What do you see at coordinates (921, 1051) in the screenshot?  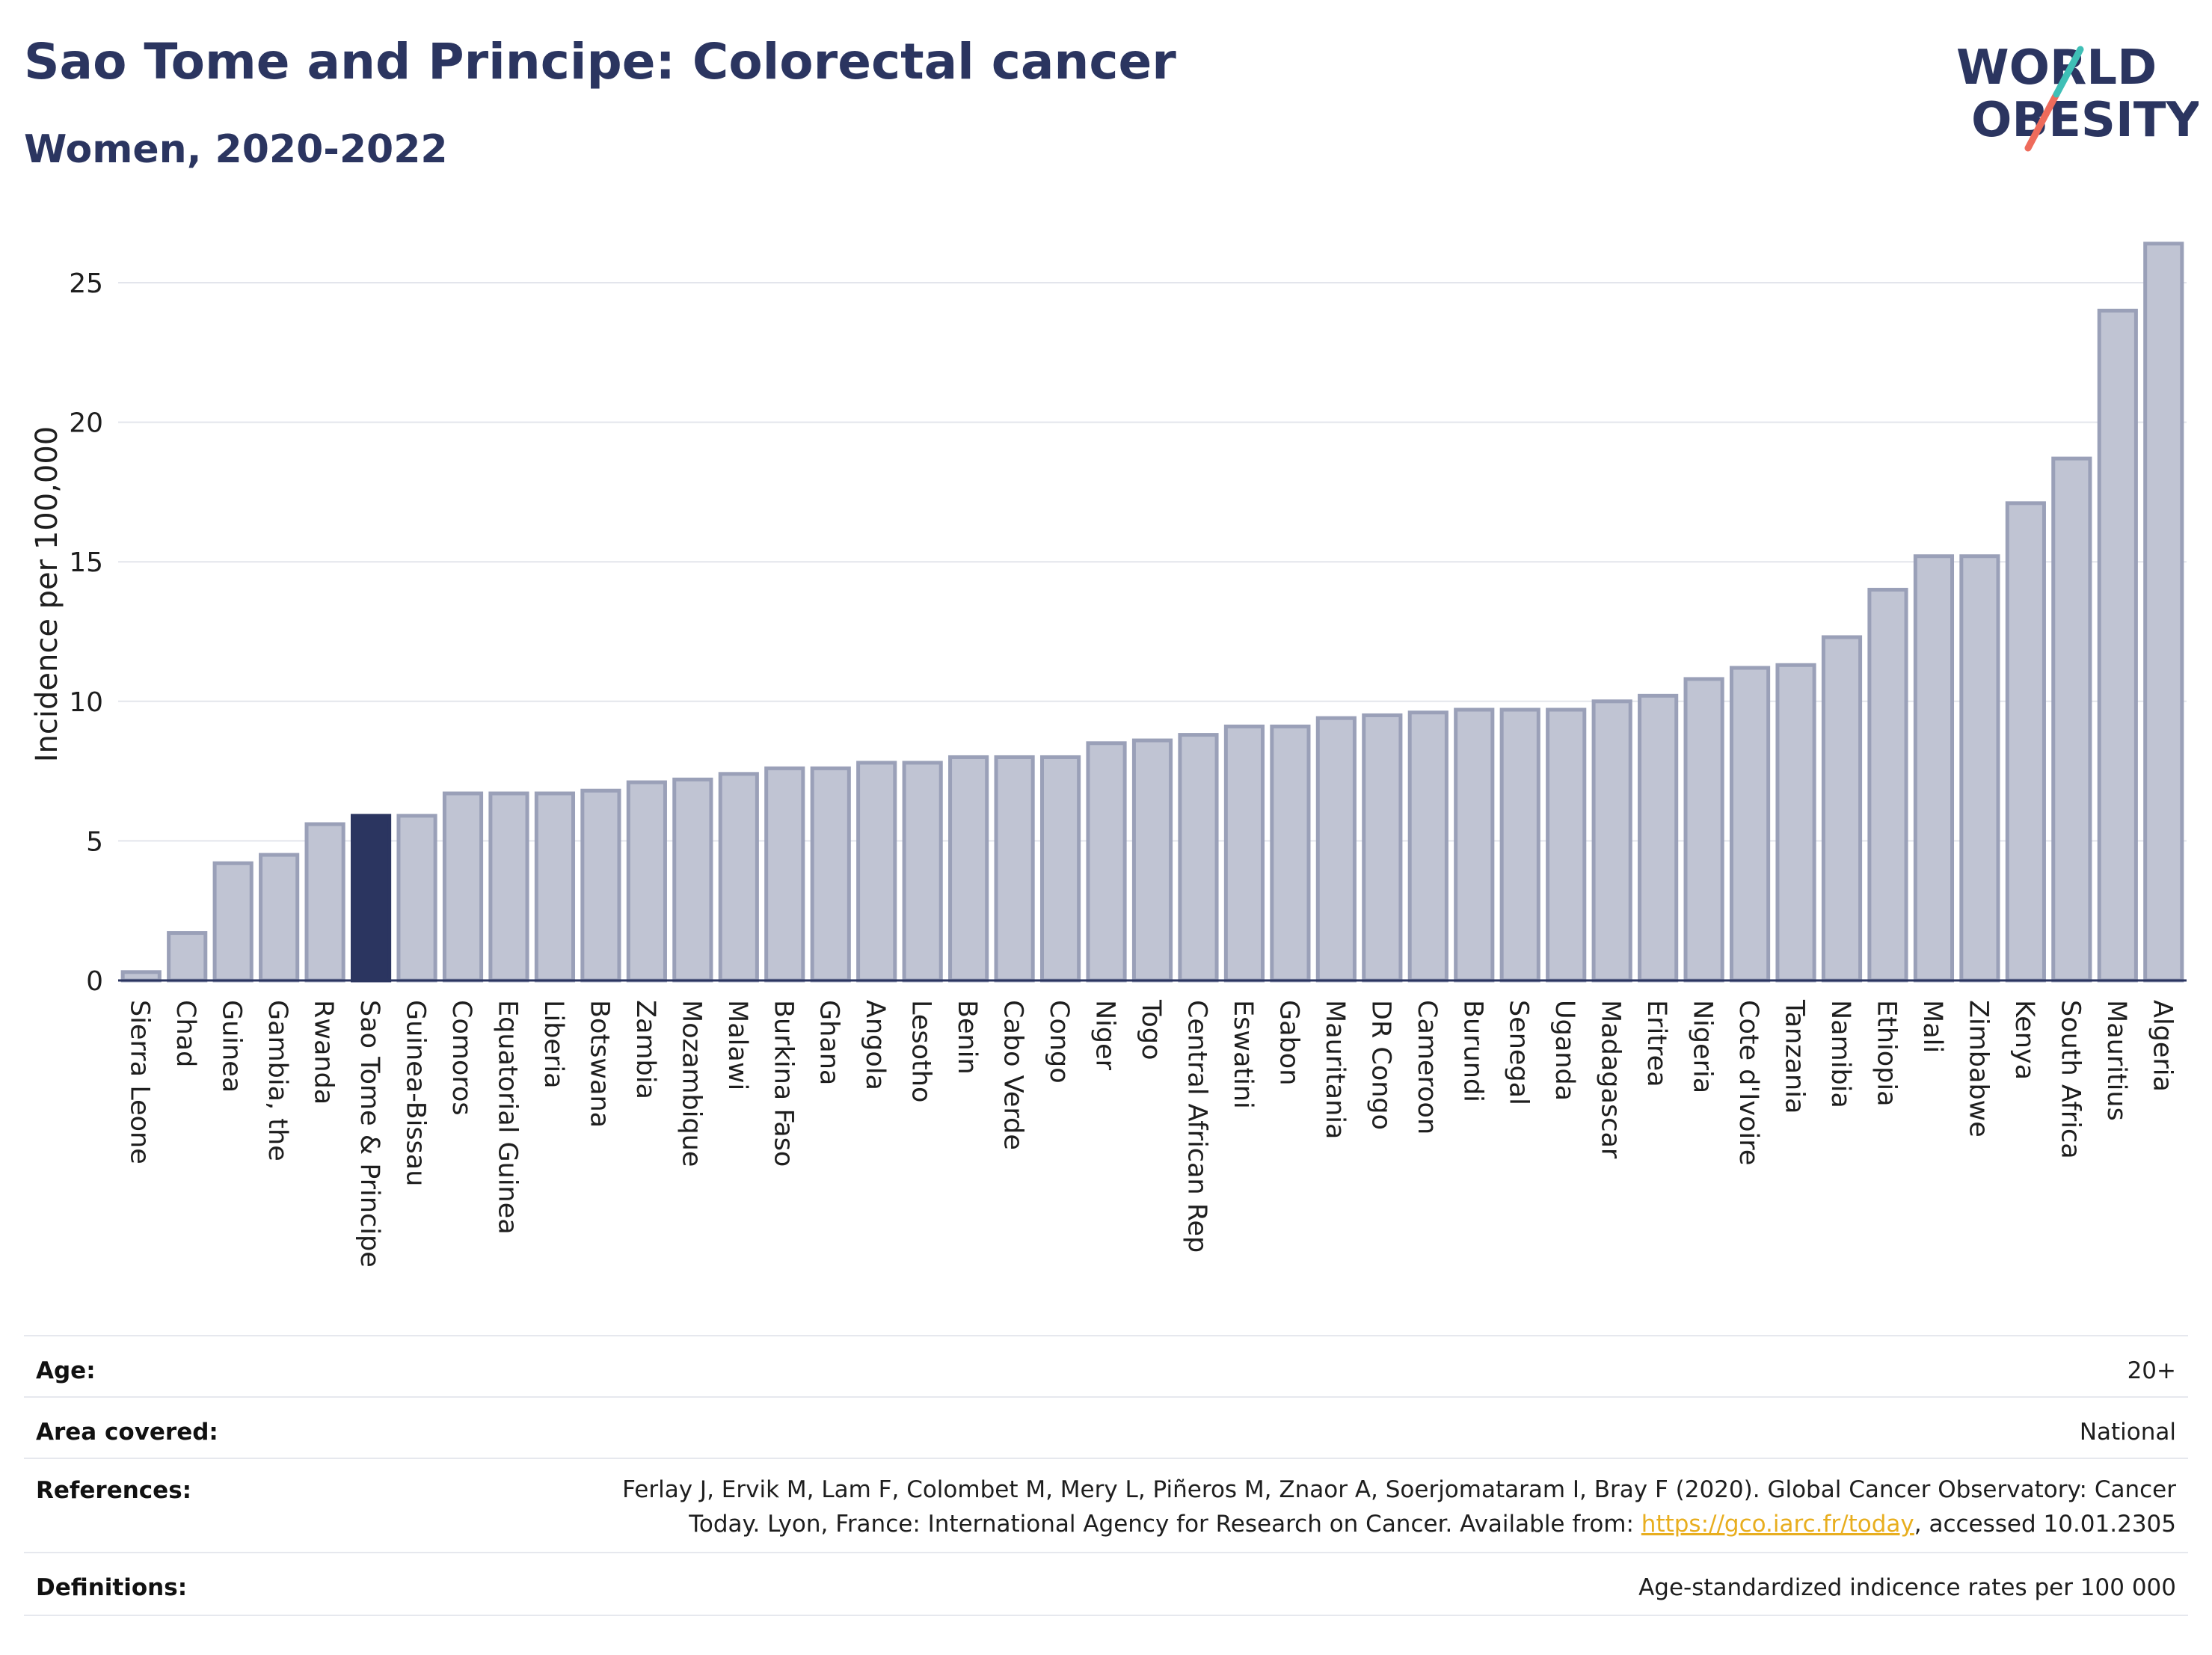 I see `x-tick-label: Lesotho` at bounding box center [921, 1051].